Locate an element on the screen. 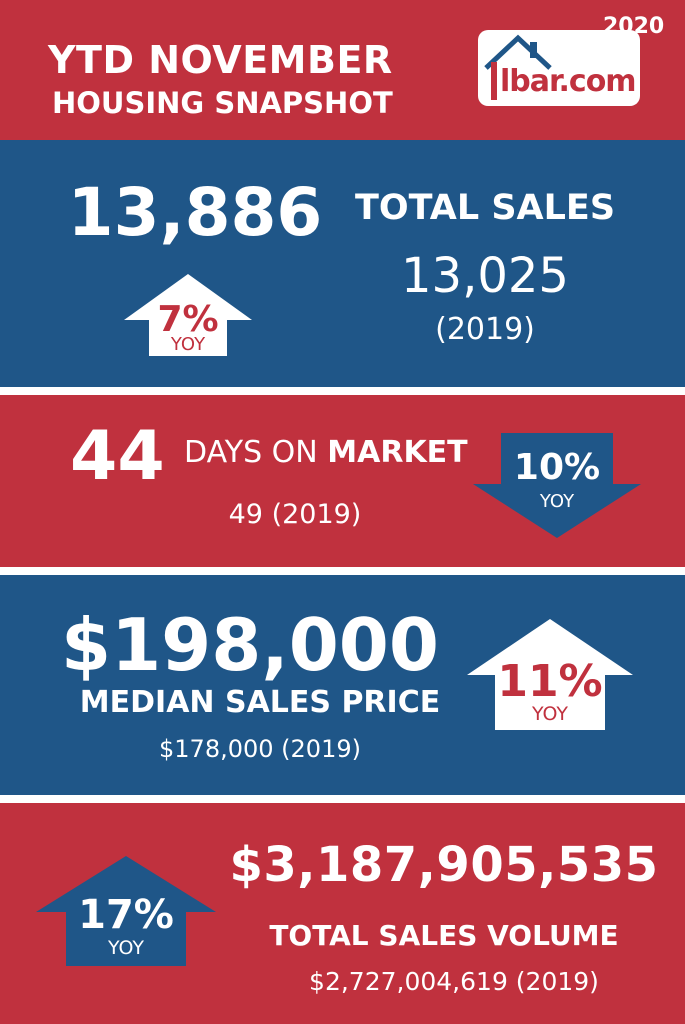 The width and height of the screenshot is (685, 1024). days-on-market-label: DAYS ON MARKET is located at coordinates (326, 452).